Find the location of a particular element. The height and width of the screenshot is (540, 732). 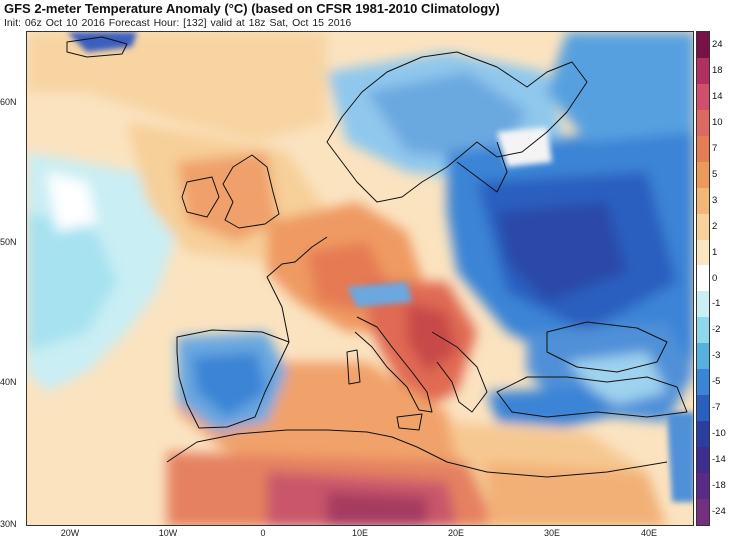

colorbar-label: 14 is located at coordinates (717, 96).